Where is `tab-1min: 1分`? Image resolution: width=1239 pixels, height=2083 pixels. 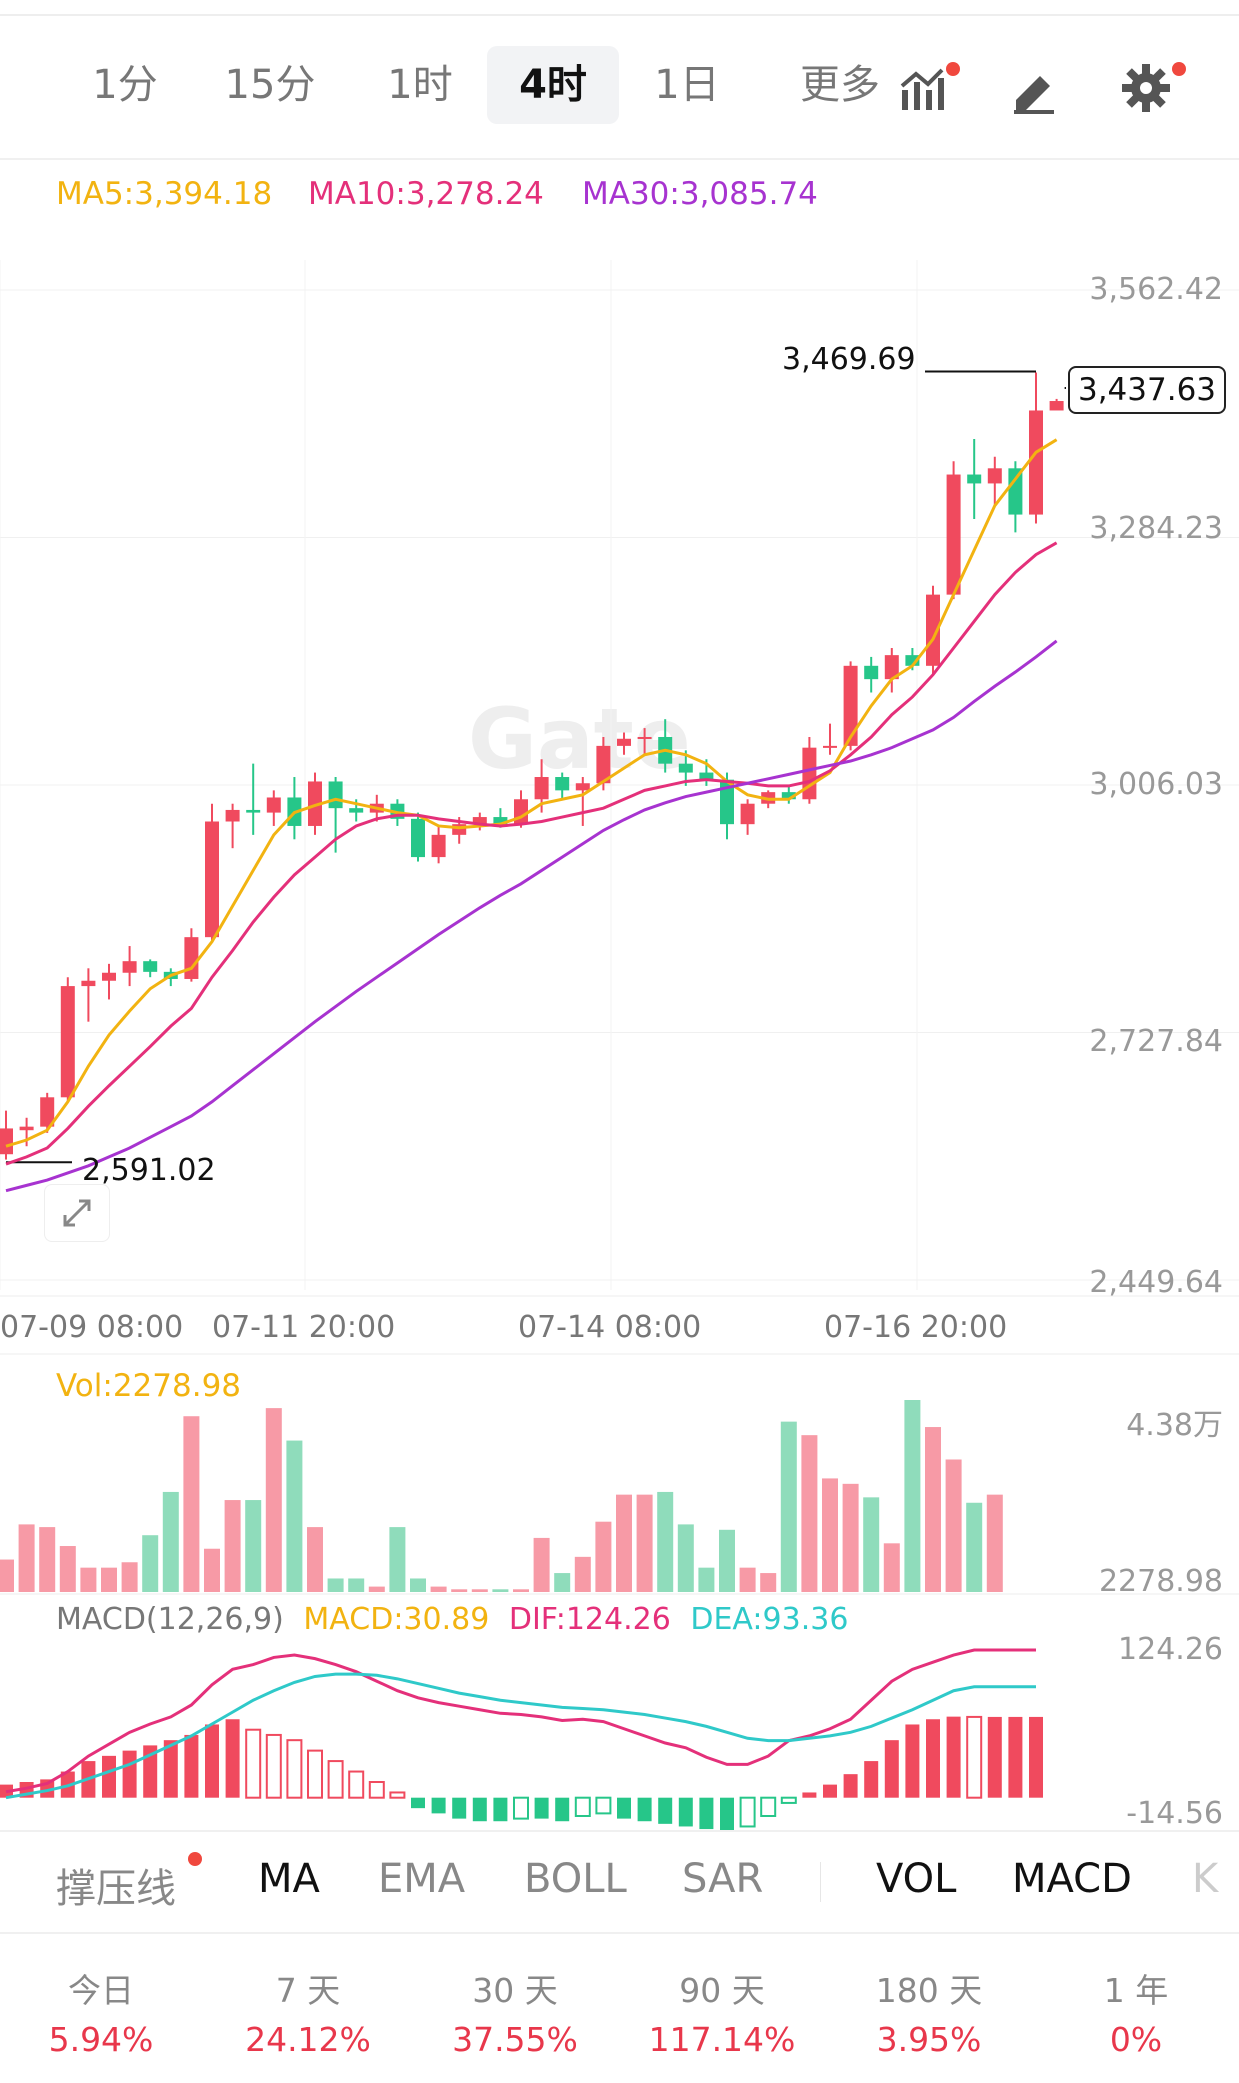 tab-1min: 1分 is located at coordinates (125, 85).